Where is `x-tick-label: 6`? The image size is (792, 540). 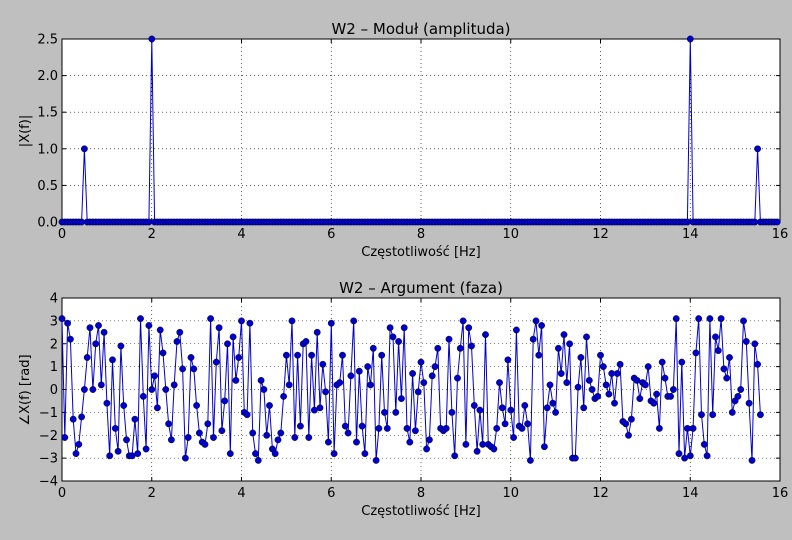 x-tick-label: 6 is located at coordinates (331, 234).